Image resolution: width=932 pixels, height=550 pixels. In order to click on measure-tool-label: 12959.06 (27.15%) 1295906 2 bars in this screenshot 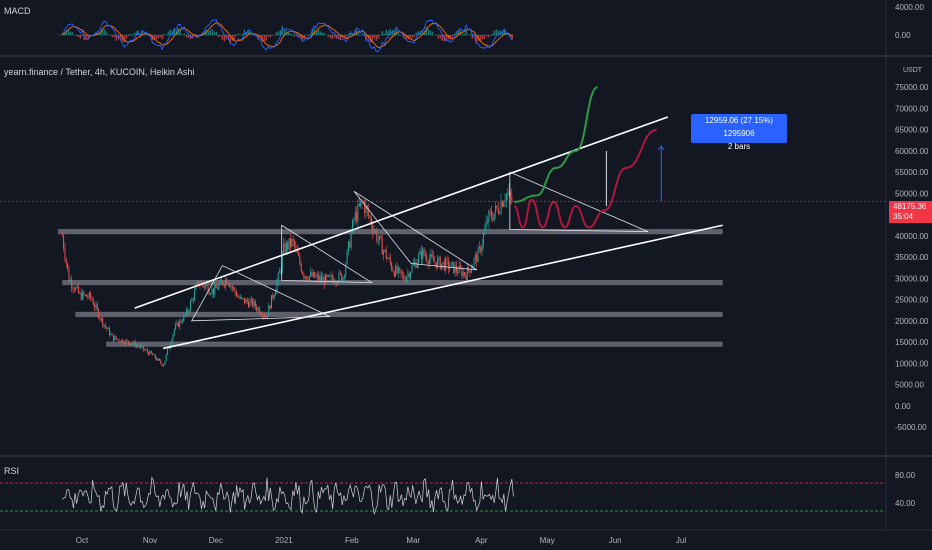, I will do `click(739, 132)`.